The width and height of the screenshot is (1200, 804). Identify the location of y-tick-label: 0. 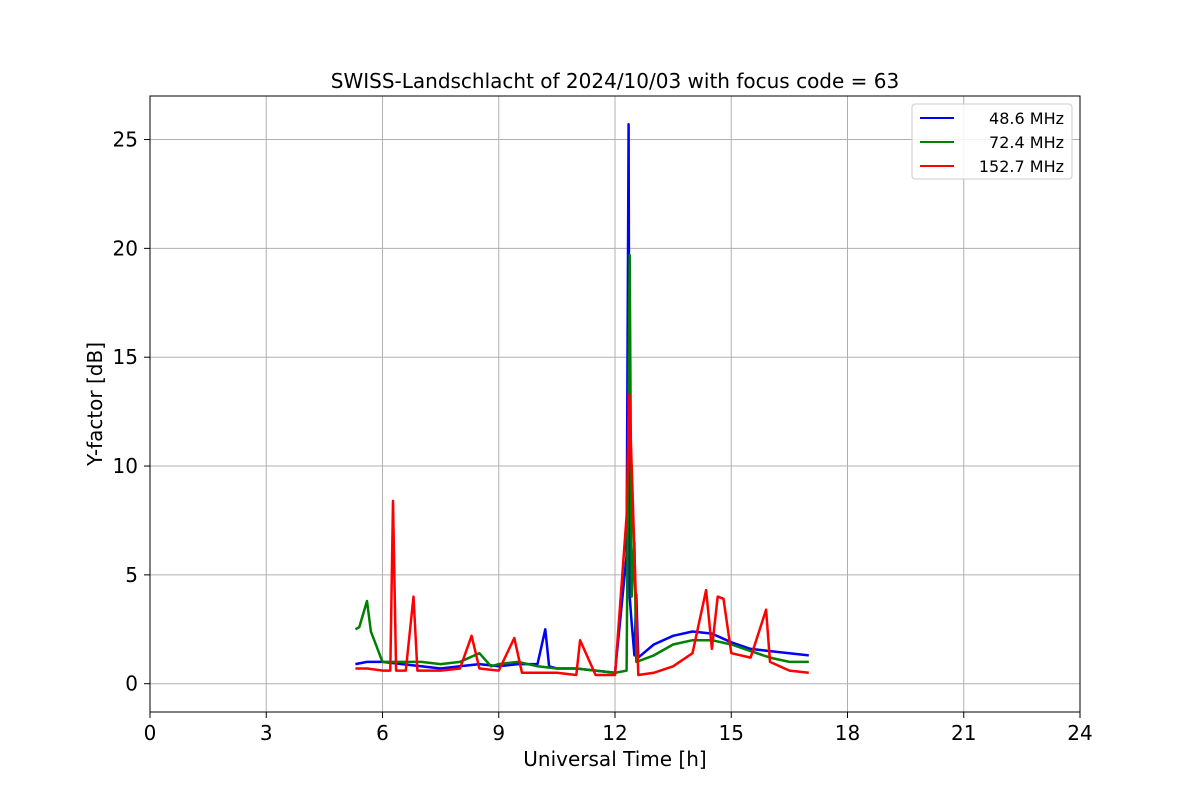
(131, 684).